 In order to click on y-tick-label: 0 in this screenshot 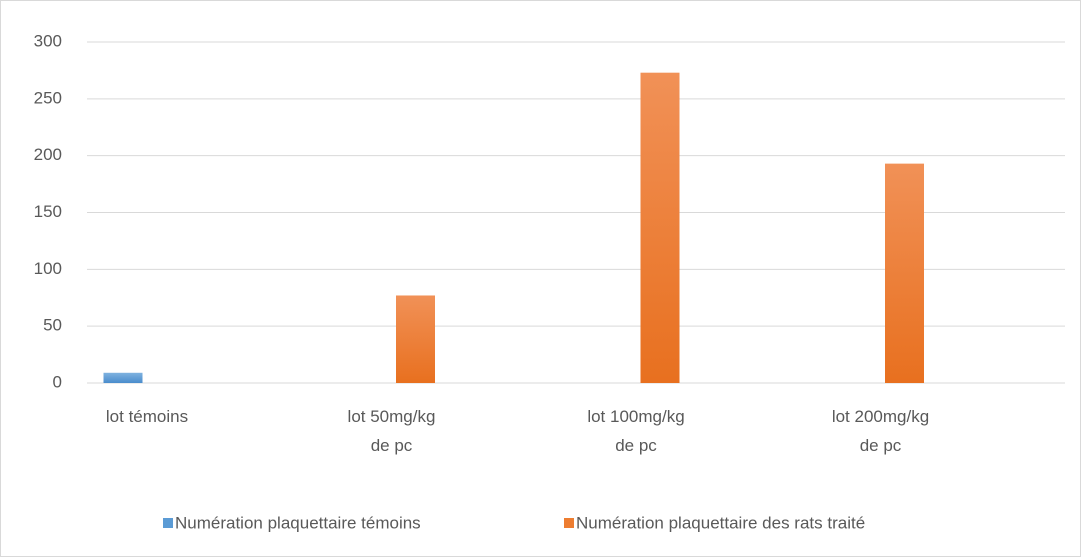, I will do `click(57, 381)`.